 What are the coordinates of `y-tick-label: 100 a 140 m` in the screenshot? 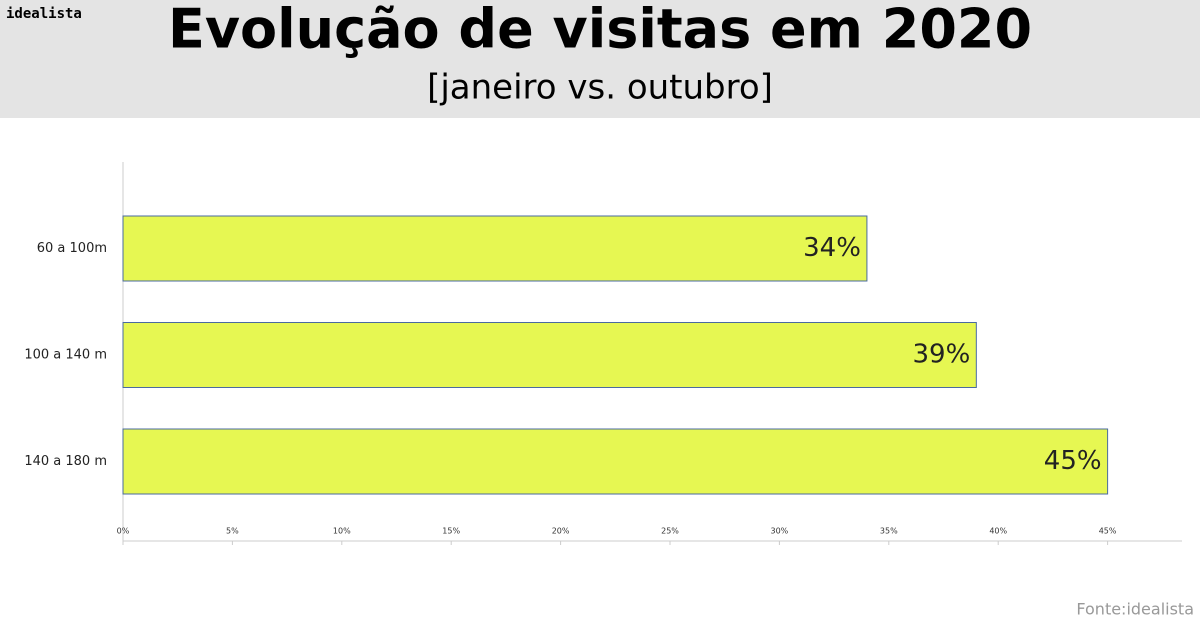 It's located at (65, 355).